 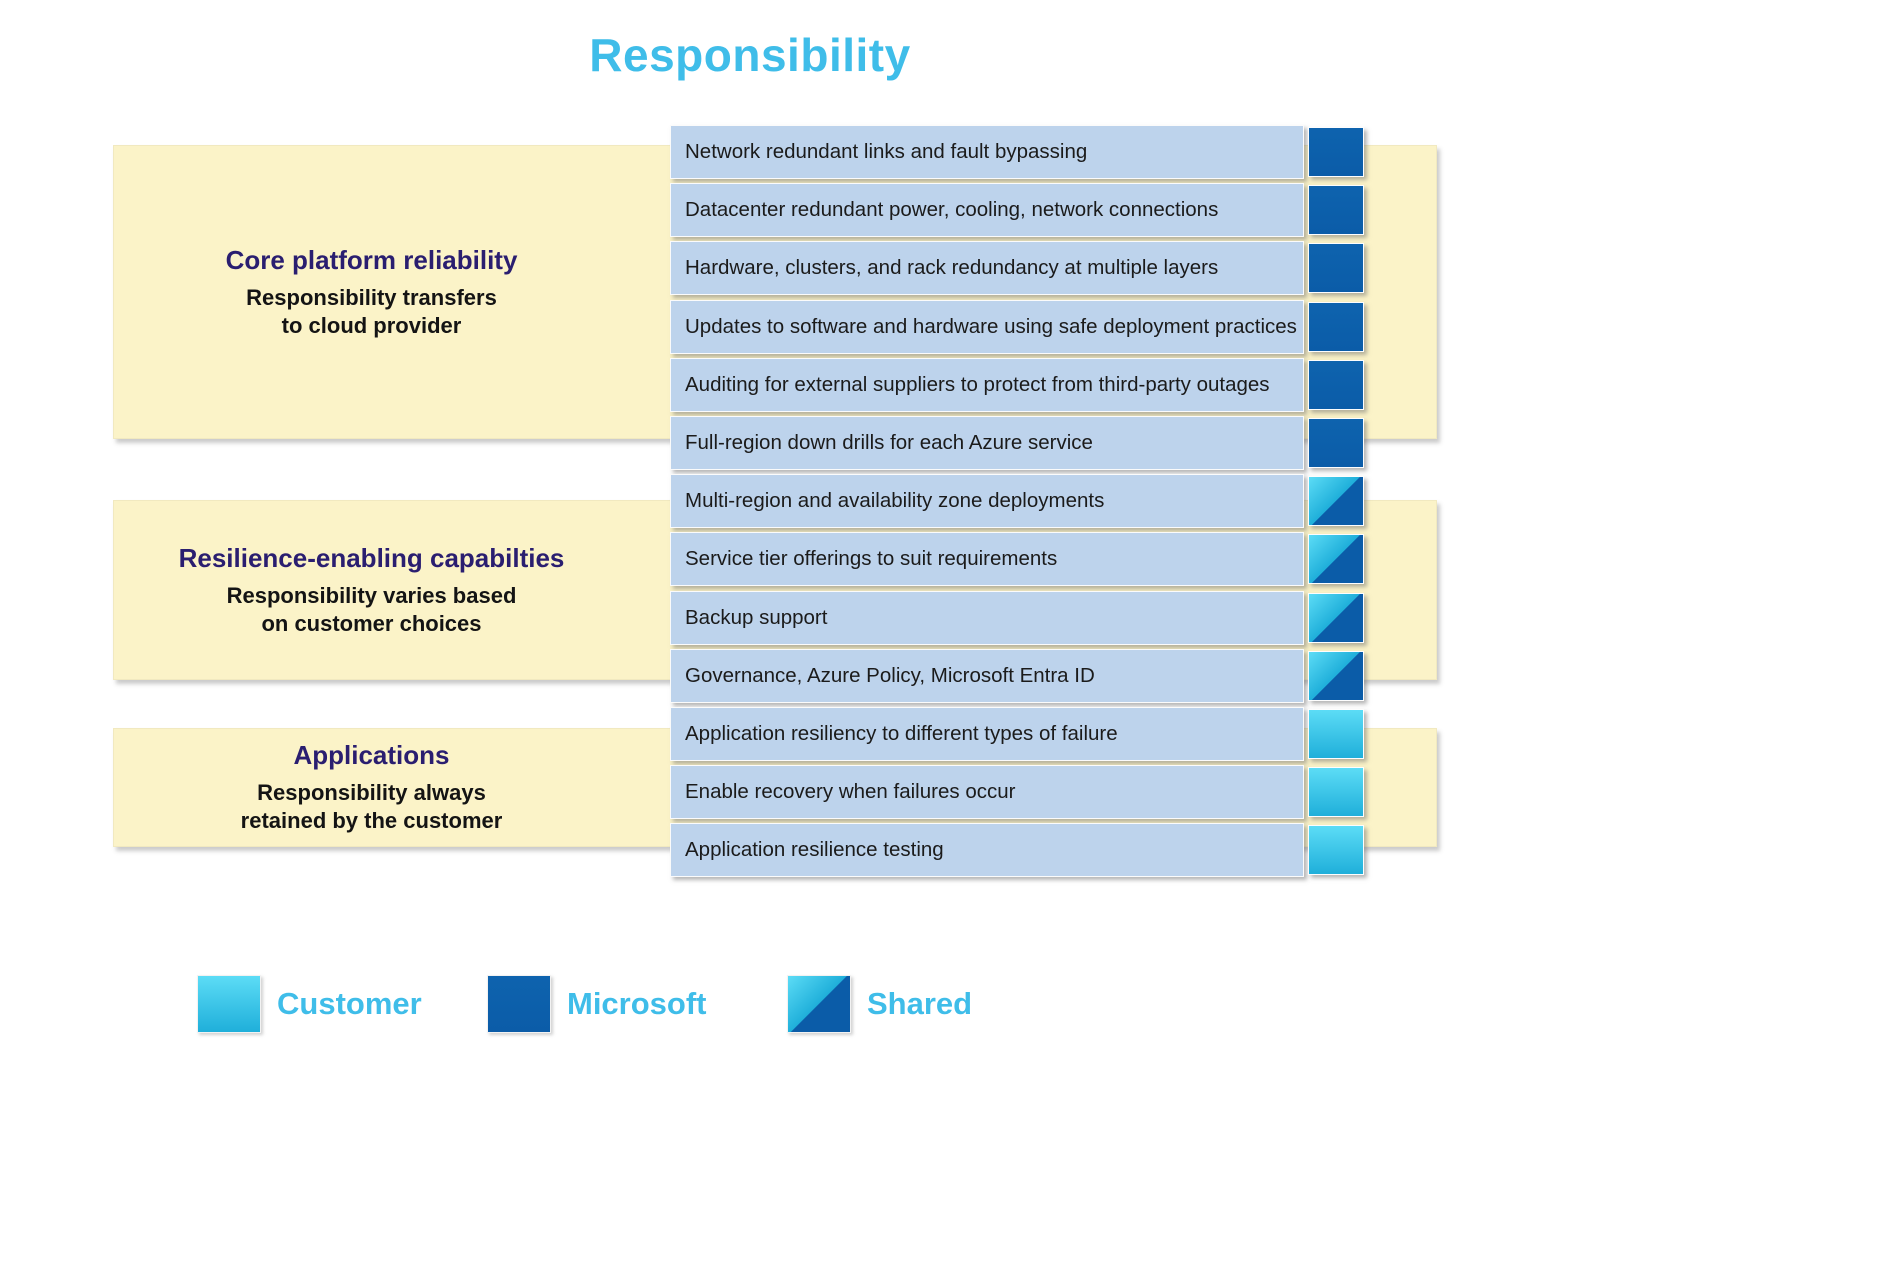 What do you see at coordinates (519, 1004) in the screenshot?
I see `microsoft-swatch-icon` at bounding box center [519, 1004].